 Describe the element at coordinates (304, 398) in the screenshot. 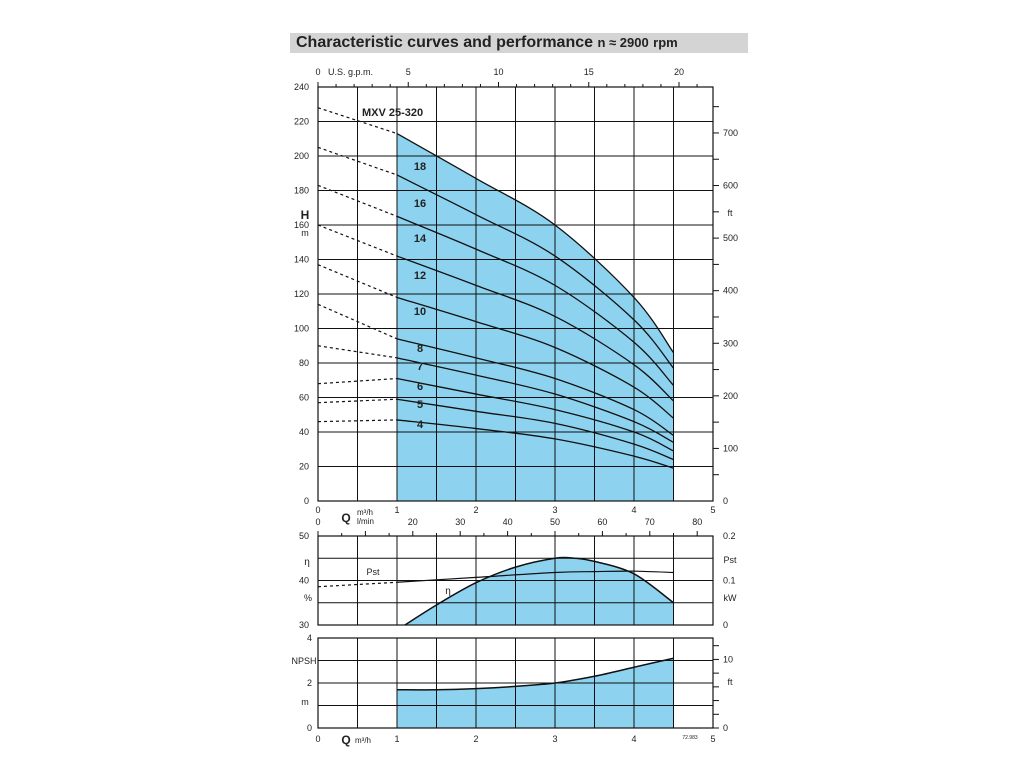

I see `h-tick-label: 60` at that location.